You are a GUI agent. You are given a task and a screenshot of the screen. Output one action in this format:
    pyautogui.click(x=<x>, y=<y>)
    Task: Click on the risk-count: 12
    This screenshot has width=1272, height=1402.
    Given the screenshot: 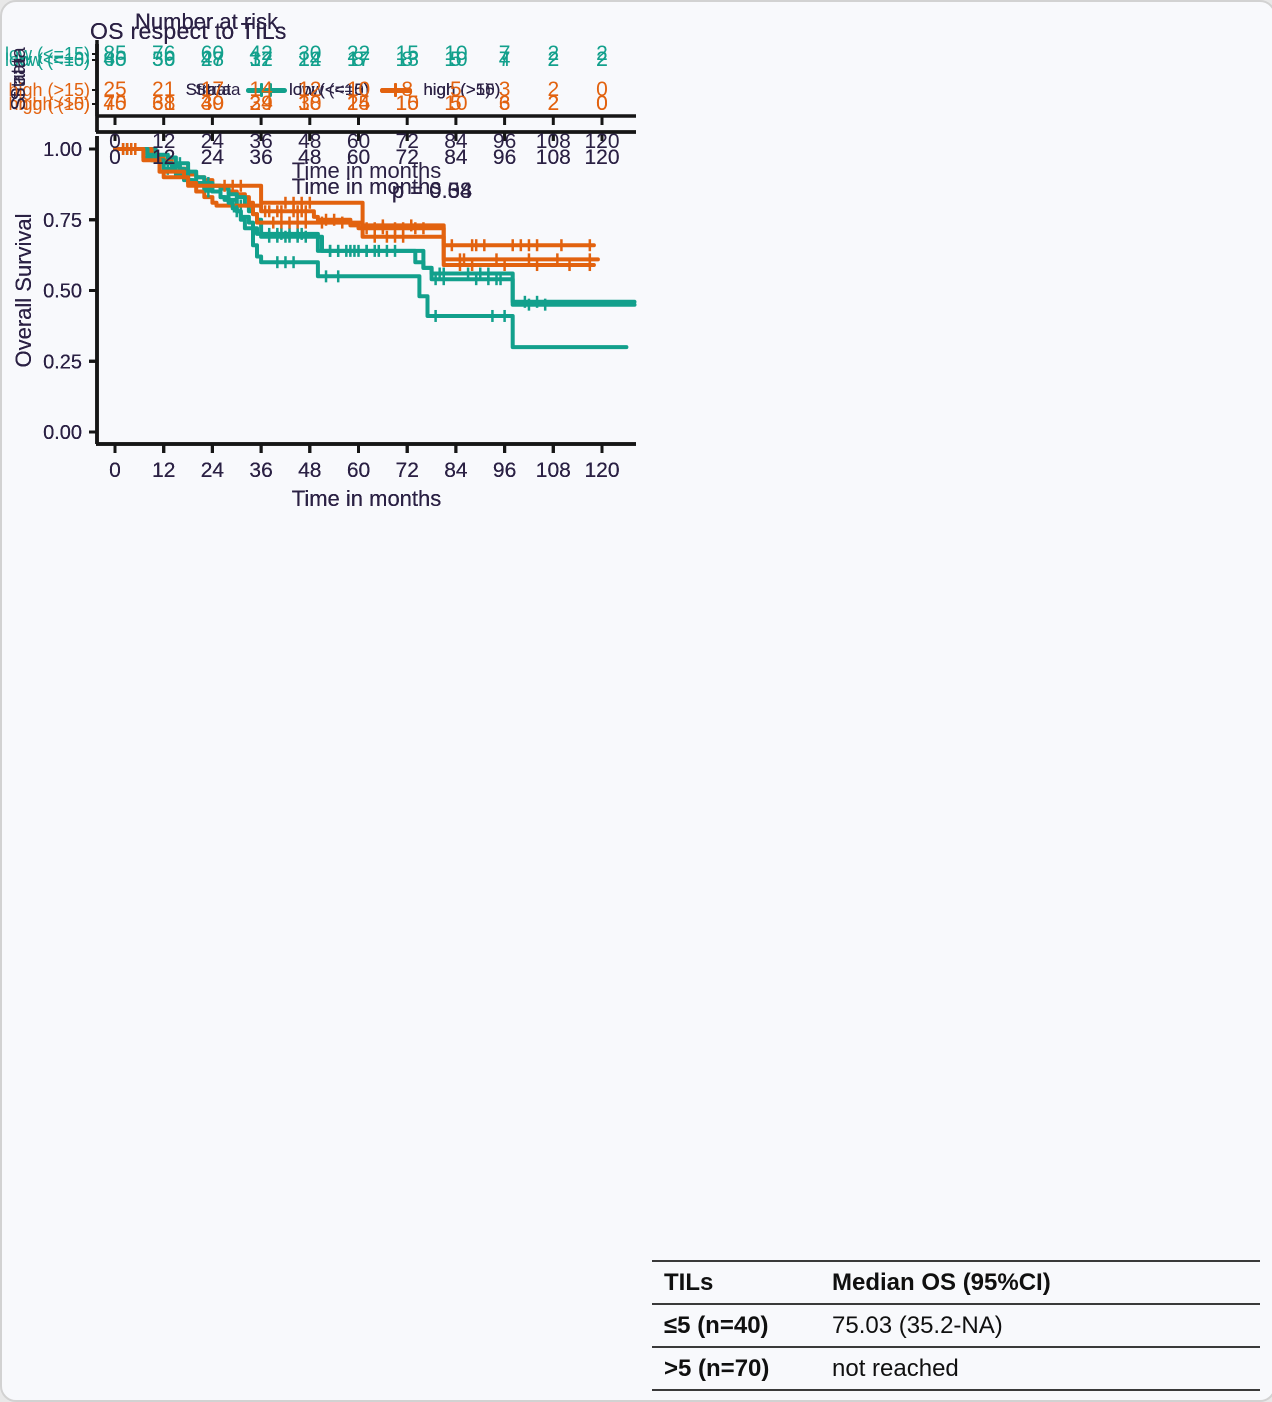 What is the action you would take?
    pyautogui.click(x=309, y=59)
    